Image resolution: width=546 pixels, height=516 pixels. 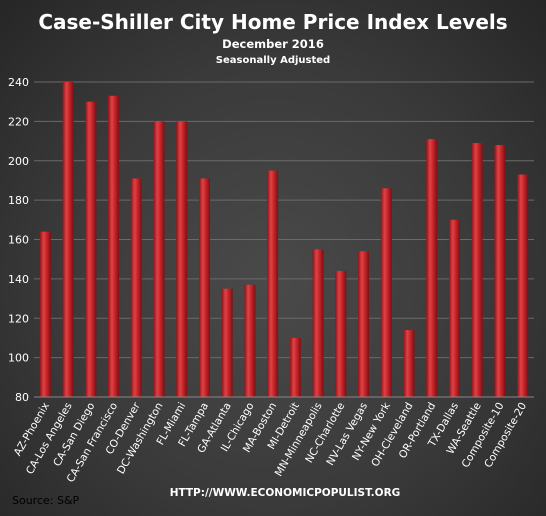 What do you see at coordinates (18, 279) in the screenshot?
I see `y-tick-label: 140` at bounding box center [18, 279].